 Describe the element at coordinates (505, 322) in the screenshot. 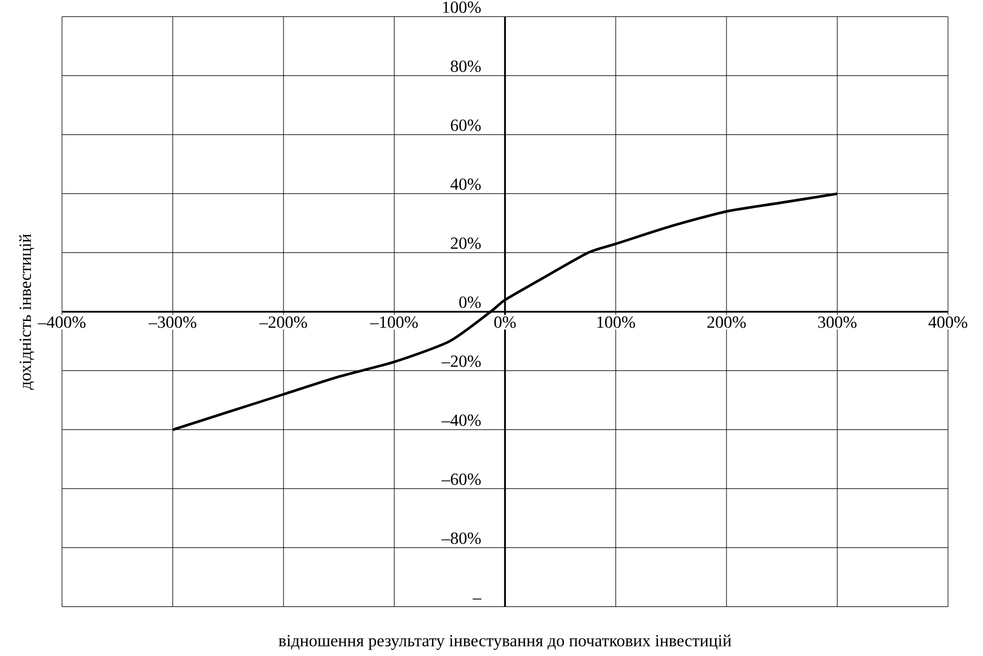

I see `x-tick-label: 0%` at that location.